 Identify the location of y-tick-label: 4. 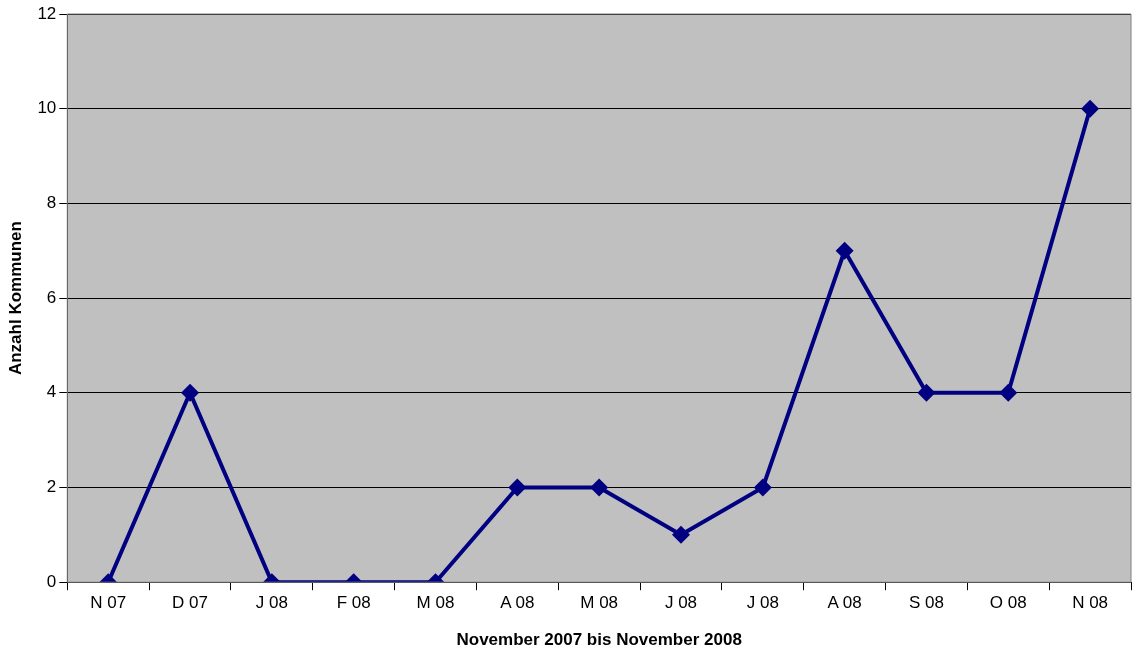
(51, 392).